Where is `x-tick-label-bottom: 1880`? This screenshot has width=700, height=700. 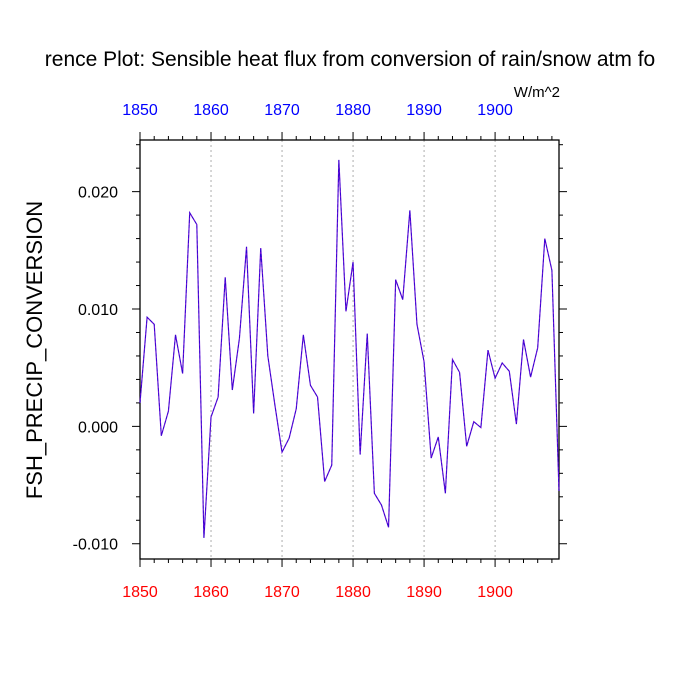
x-tick-label-bottom: 1880 is located at coordinates (353, 592).